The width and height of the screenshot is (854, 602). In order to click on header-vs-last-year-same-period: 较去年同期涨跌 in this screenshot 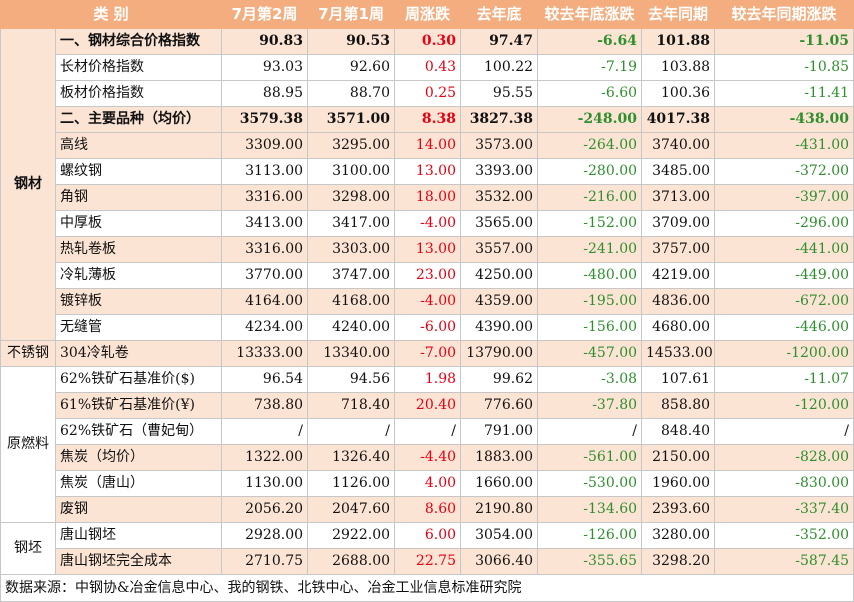, I will do `click(784, 14)`.